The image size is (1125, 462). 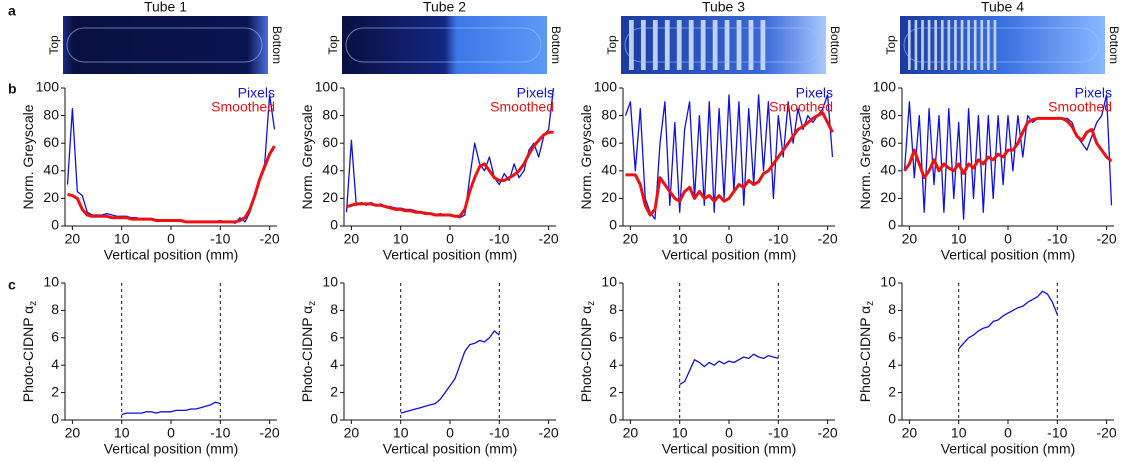 What do you see at coordinates (308, 352) in the screenshot?
I see `y-axis-label: Photo-CIDNP αz` at bounding box center [308, 352].